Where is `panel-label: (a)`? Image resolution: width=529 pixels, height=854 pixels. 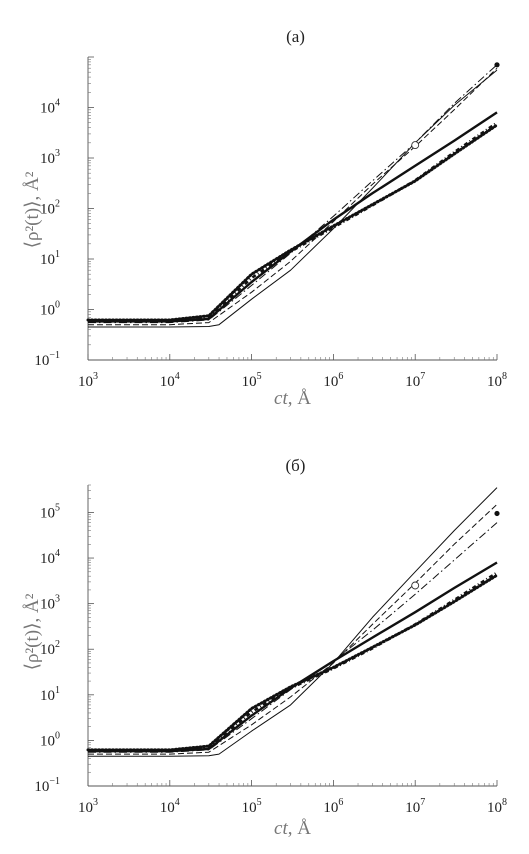 panel-label: (a) is located at coordinates (295, 36).